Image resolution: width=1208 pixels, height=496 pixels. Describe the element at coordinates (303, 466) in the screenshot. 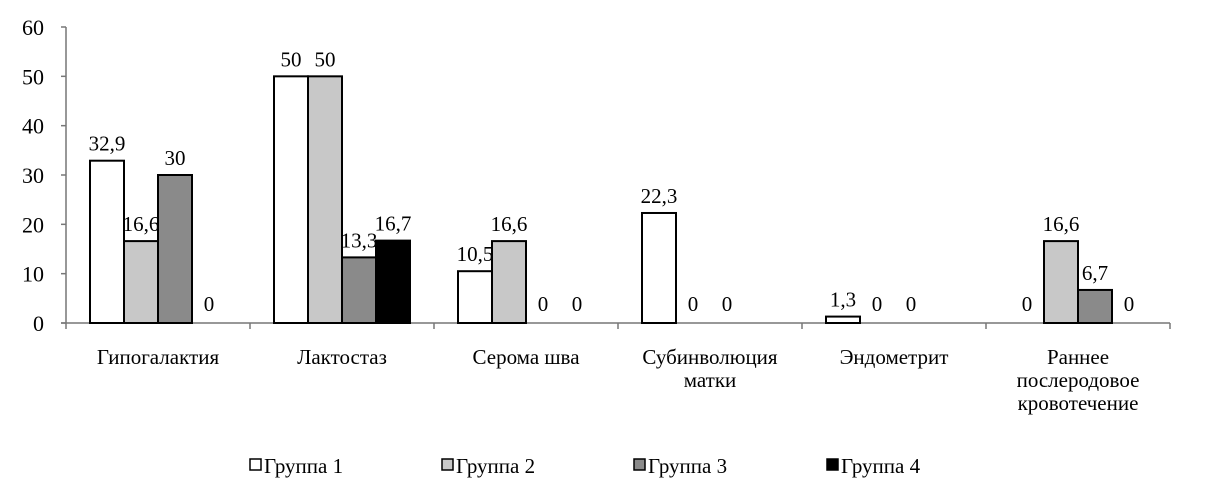

I see `legend-label: Группа 1` at that location.